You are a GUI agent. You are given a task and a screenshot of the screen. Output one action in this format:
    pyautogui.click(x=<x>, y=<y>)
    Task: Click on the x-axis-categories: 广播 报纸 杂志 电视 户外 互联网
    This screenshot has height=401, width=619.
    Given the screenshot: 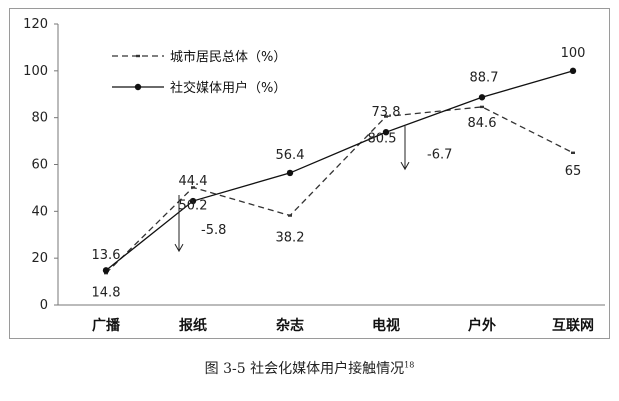 What is the action you would take?
    pyautogui.click(x=343, y=325)
    